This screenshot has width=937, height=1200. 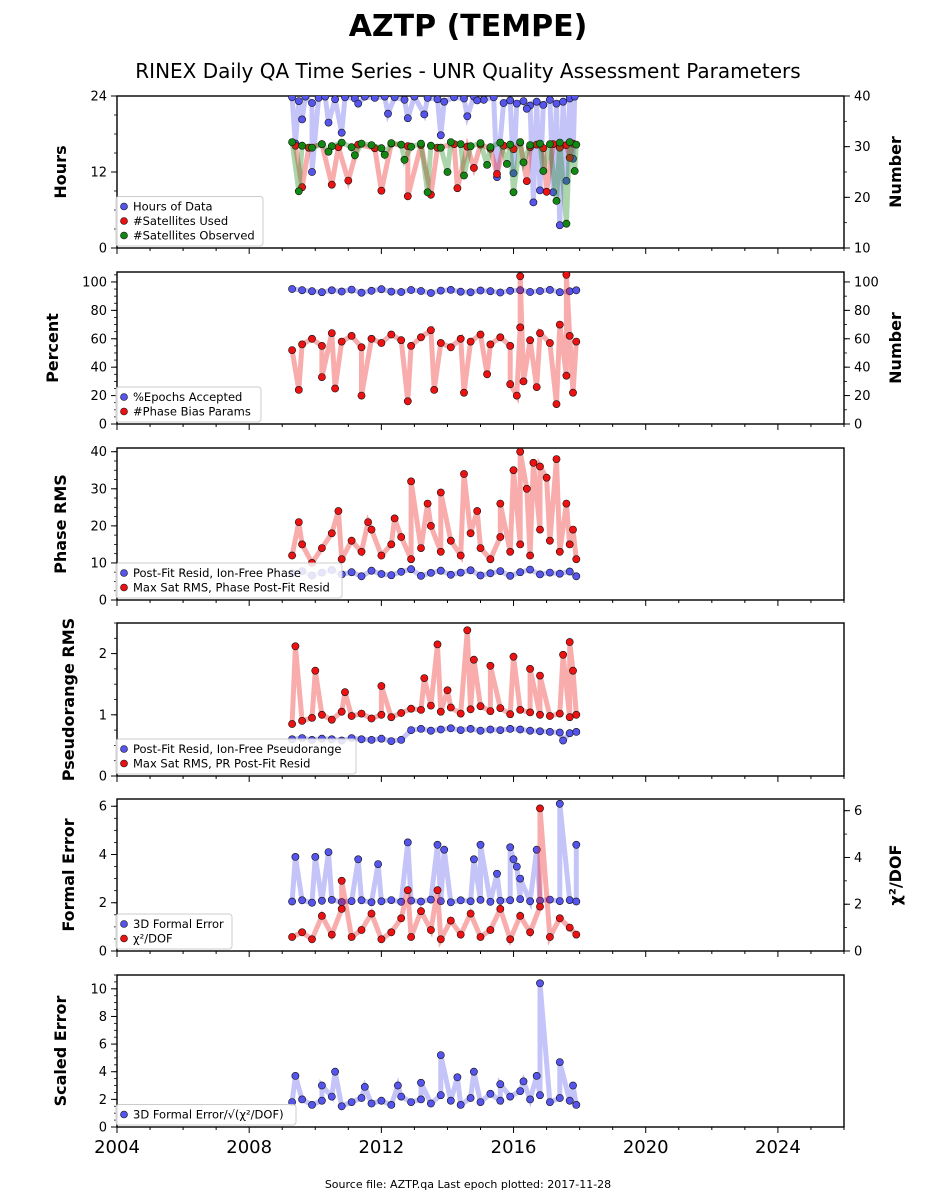 What do you see at coordinates (866, 282) in the screenshot?
I see `y2-tick-label: 100` at bounding box center [866, 282].